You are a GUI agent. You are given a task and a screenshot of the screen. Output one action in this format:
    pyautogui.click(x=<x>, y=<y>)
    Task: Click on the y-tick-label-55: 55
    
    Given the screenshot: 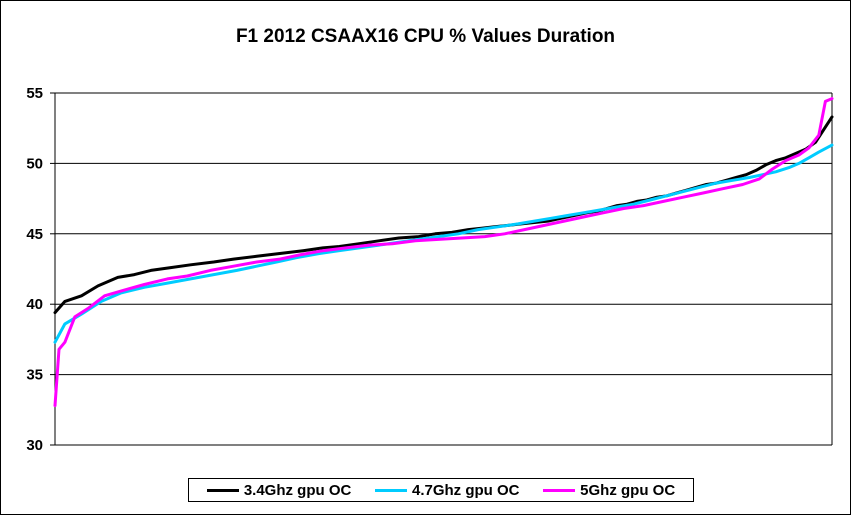 What is the action you would take?
    pyautogui.click(x=34, y=93)
    